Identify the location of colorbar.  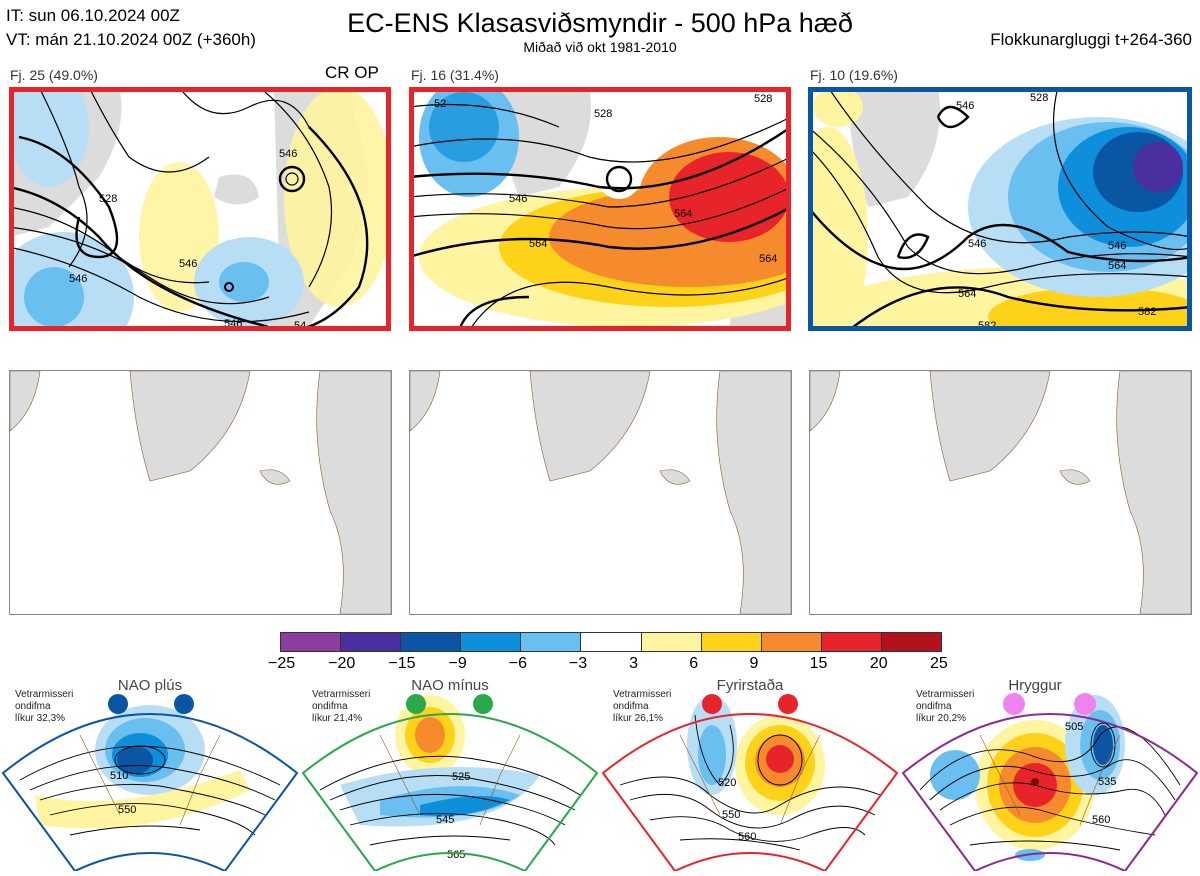
(611, 642).